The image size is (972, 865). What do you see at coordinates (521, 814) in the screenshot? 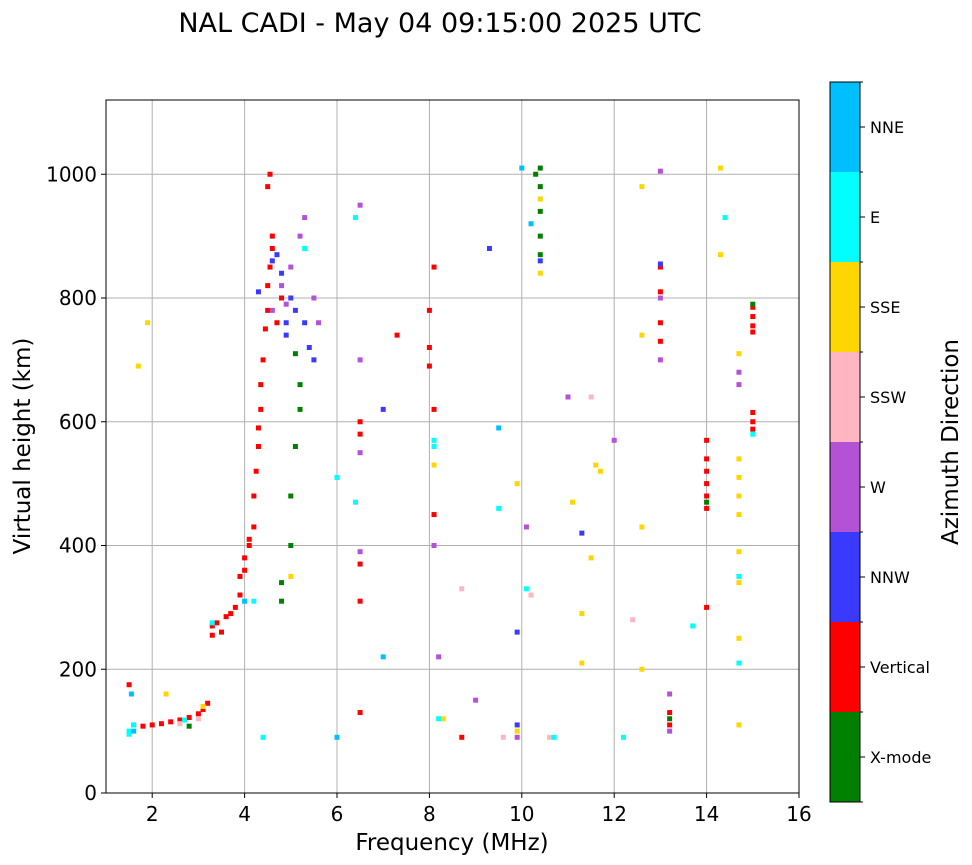
I see `x-tick-label: 10` at bounding box center [521, 814].